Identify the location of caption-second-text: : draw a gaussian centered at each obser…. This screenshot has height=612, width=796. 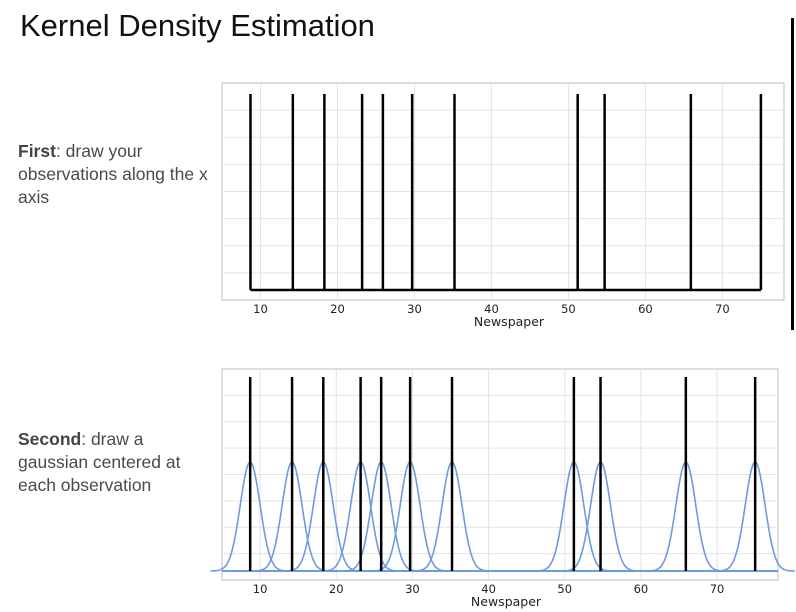
(99, 462).